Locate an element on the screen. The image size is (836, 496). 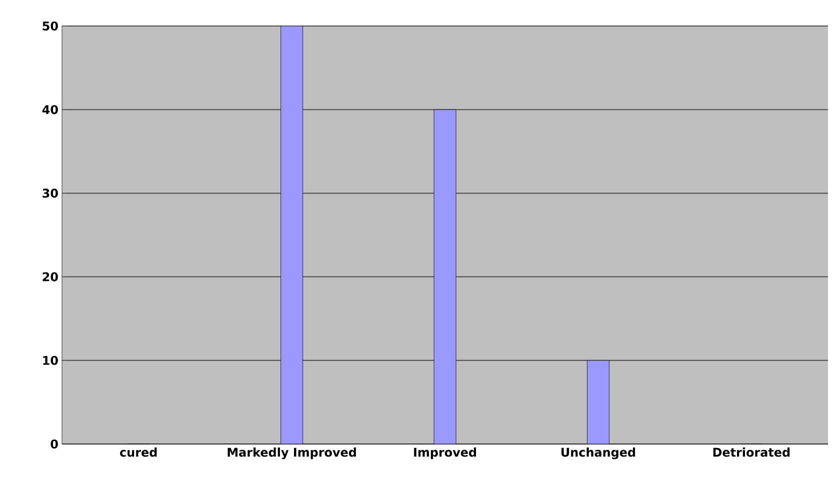
x-tick-label: Markedly Improved is located at coordinates (292, 454).